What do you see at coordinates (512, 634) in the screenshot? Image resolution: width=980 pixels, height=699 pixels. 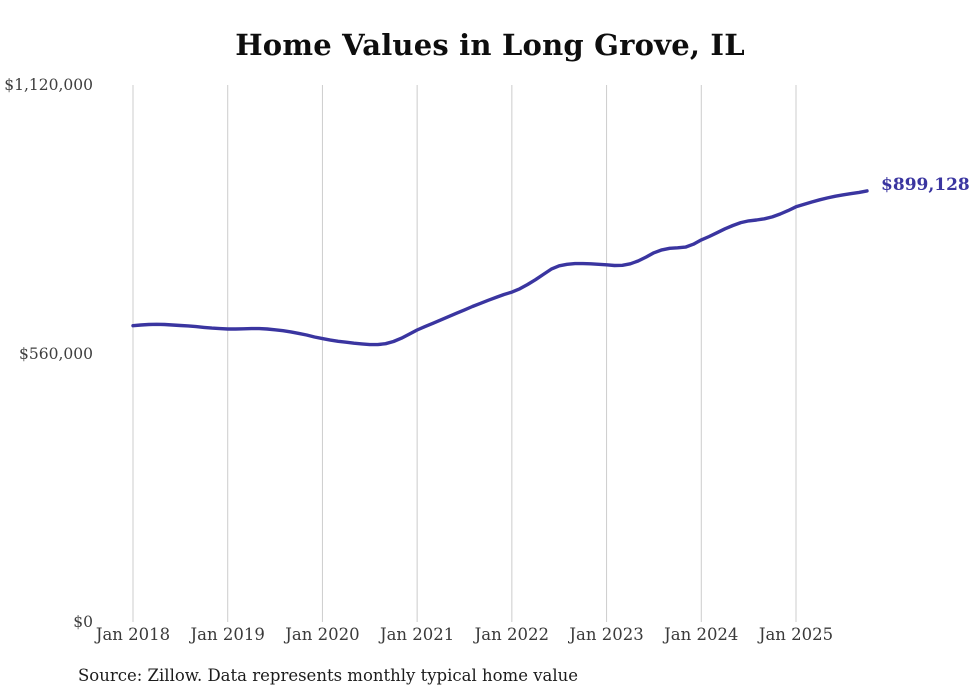 I see `x-axis-tick-label: Jan 2022` at bounding box center [512, 634].